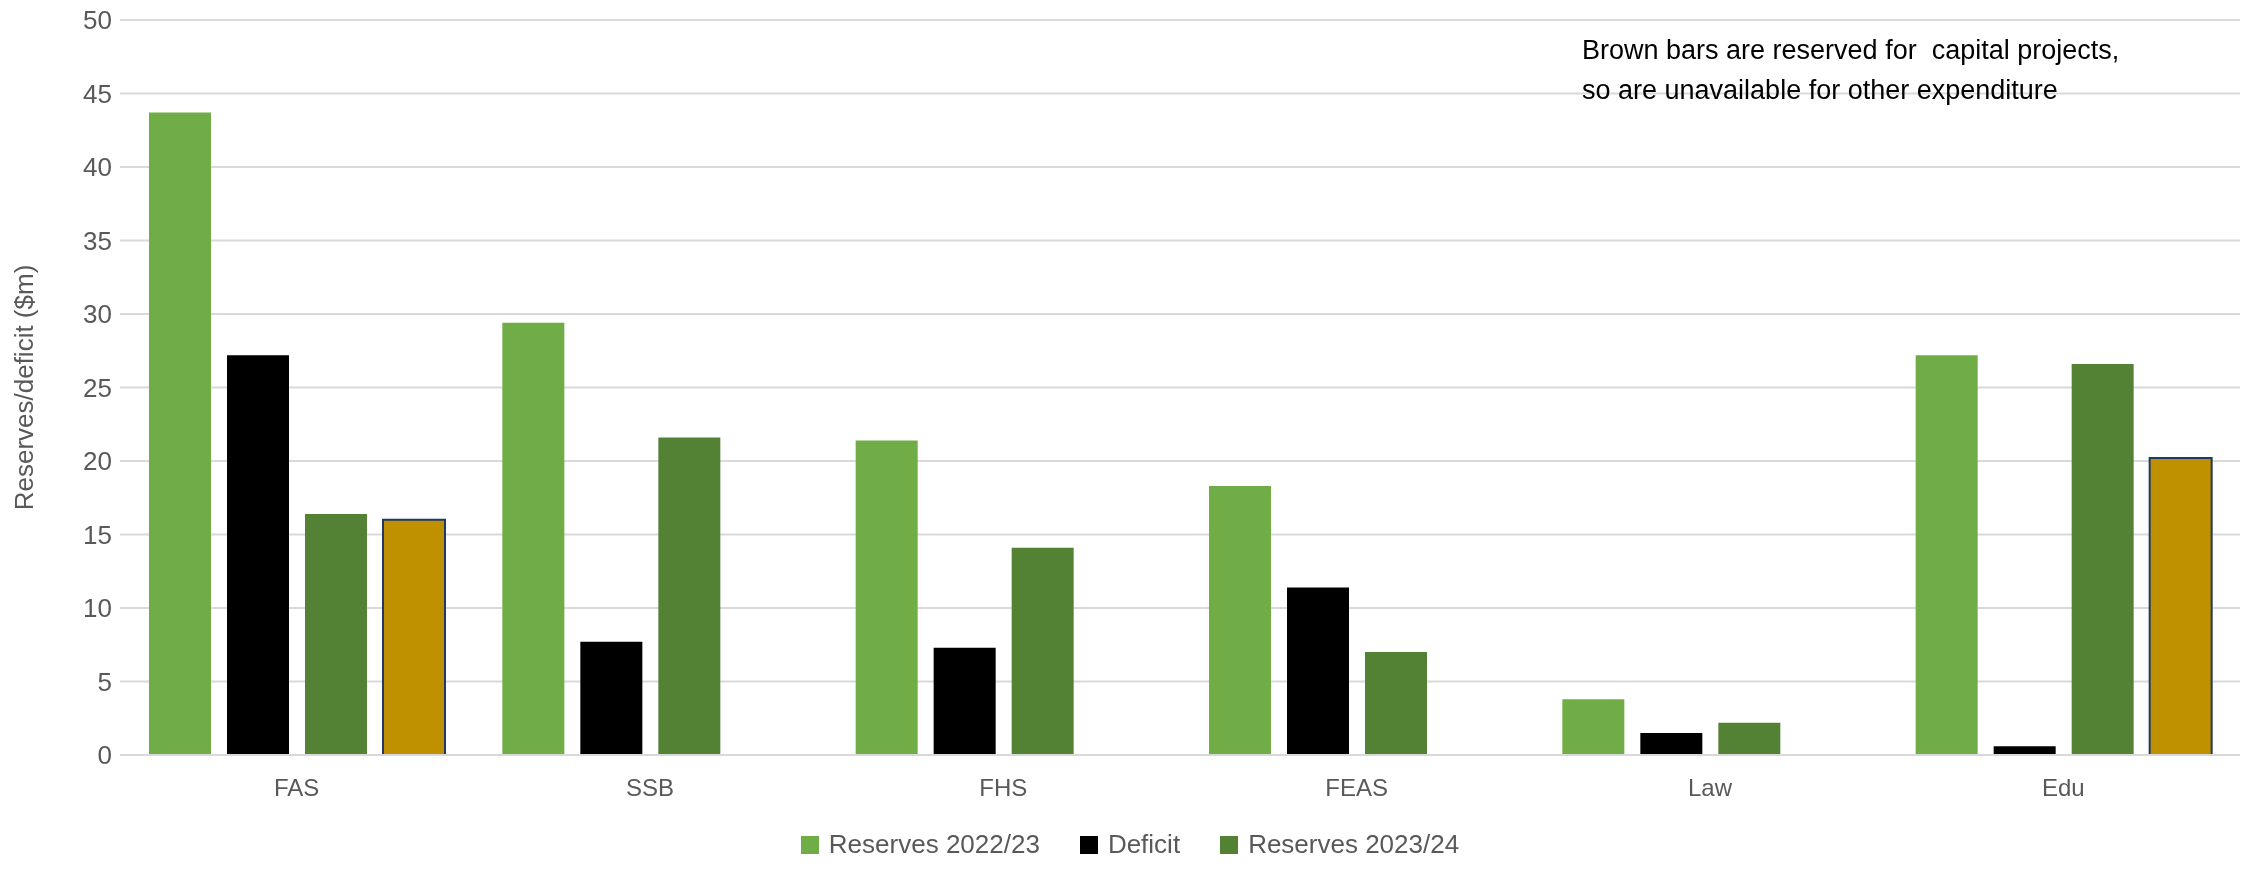  Describe the element at coordinates (2063, 788) in the screenshot. I see `x-tick-label: Edu` at that location.